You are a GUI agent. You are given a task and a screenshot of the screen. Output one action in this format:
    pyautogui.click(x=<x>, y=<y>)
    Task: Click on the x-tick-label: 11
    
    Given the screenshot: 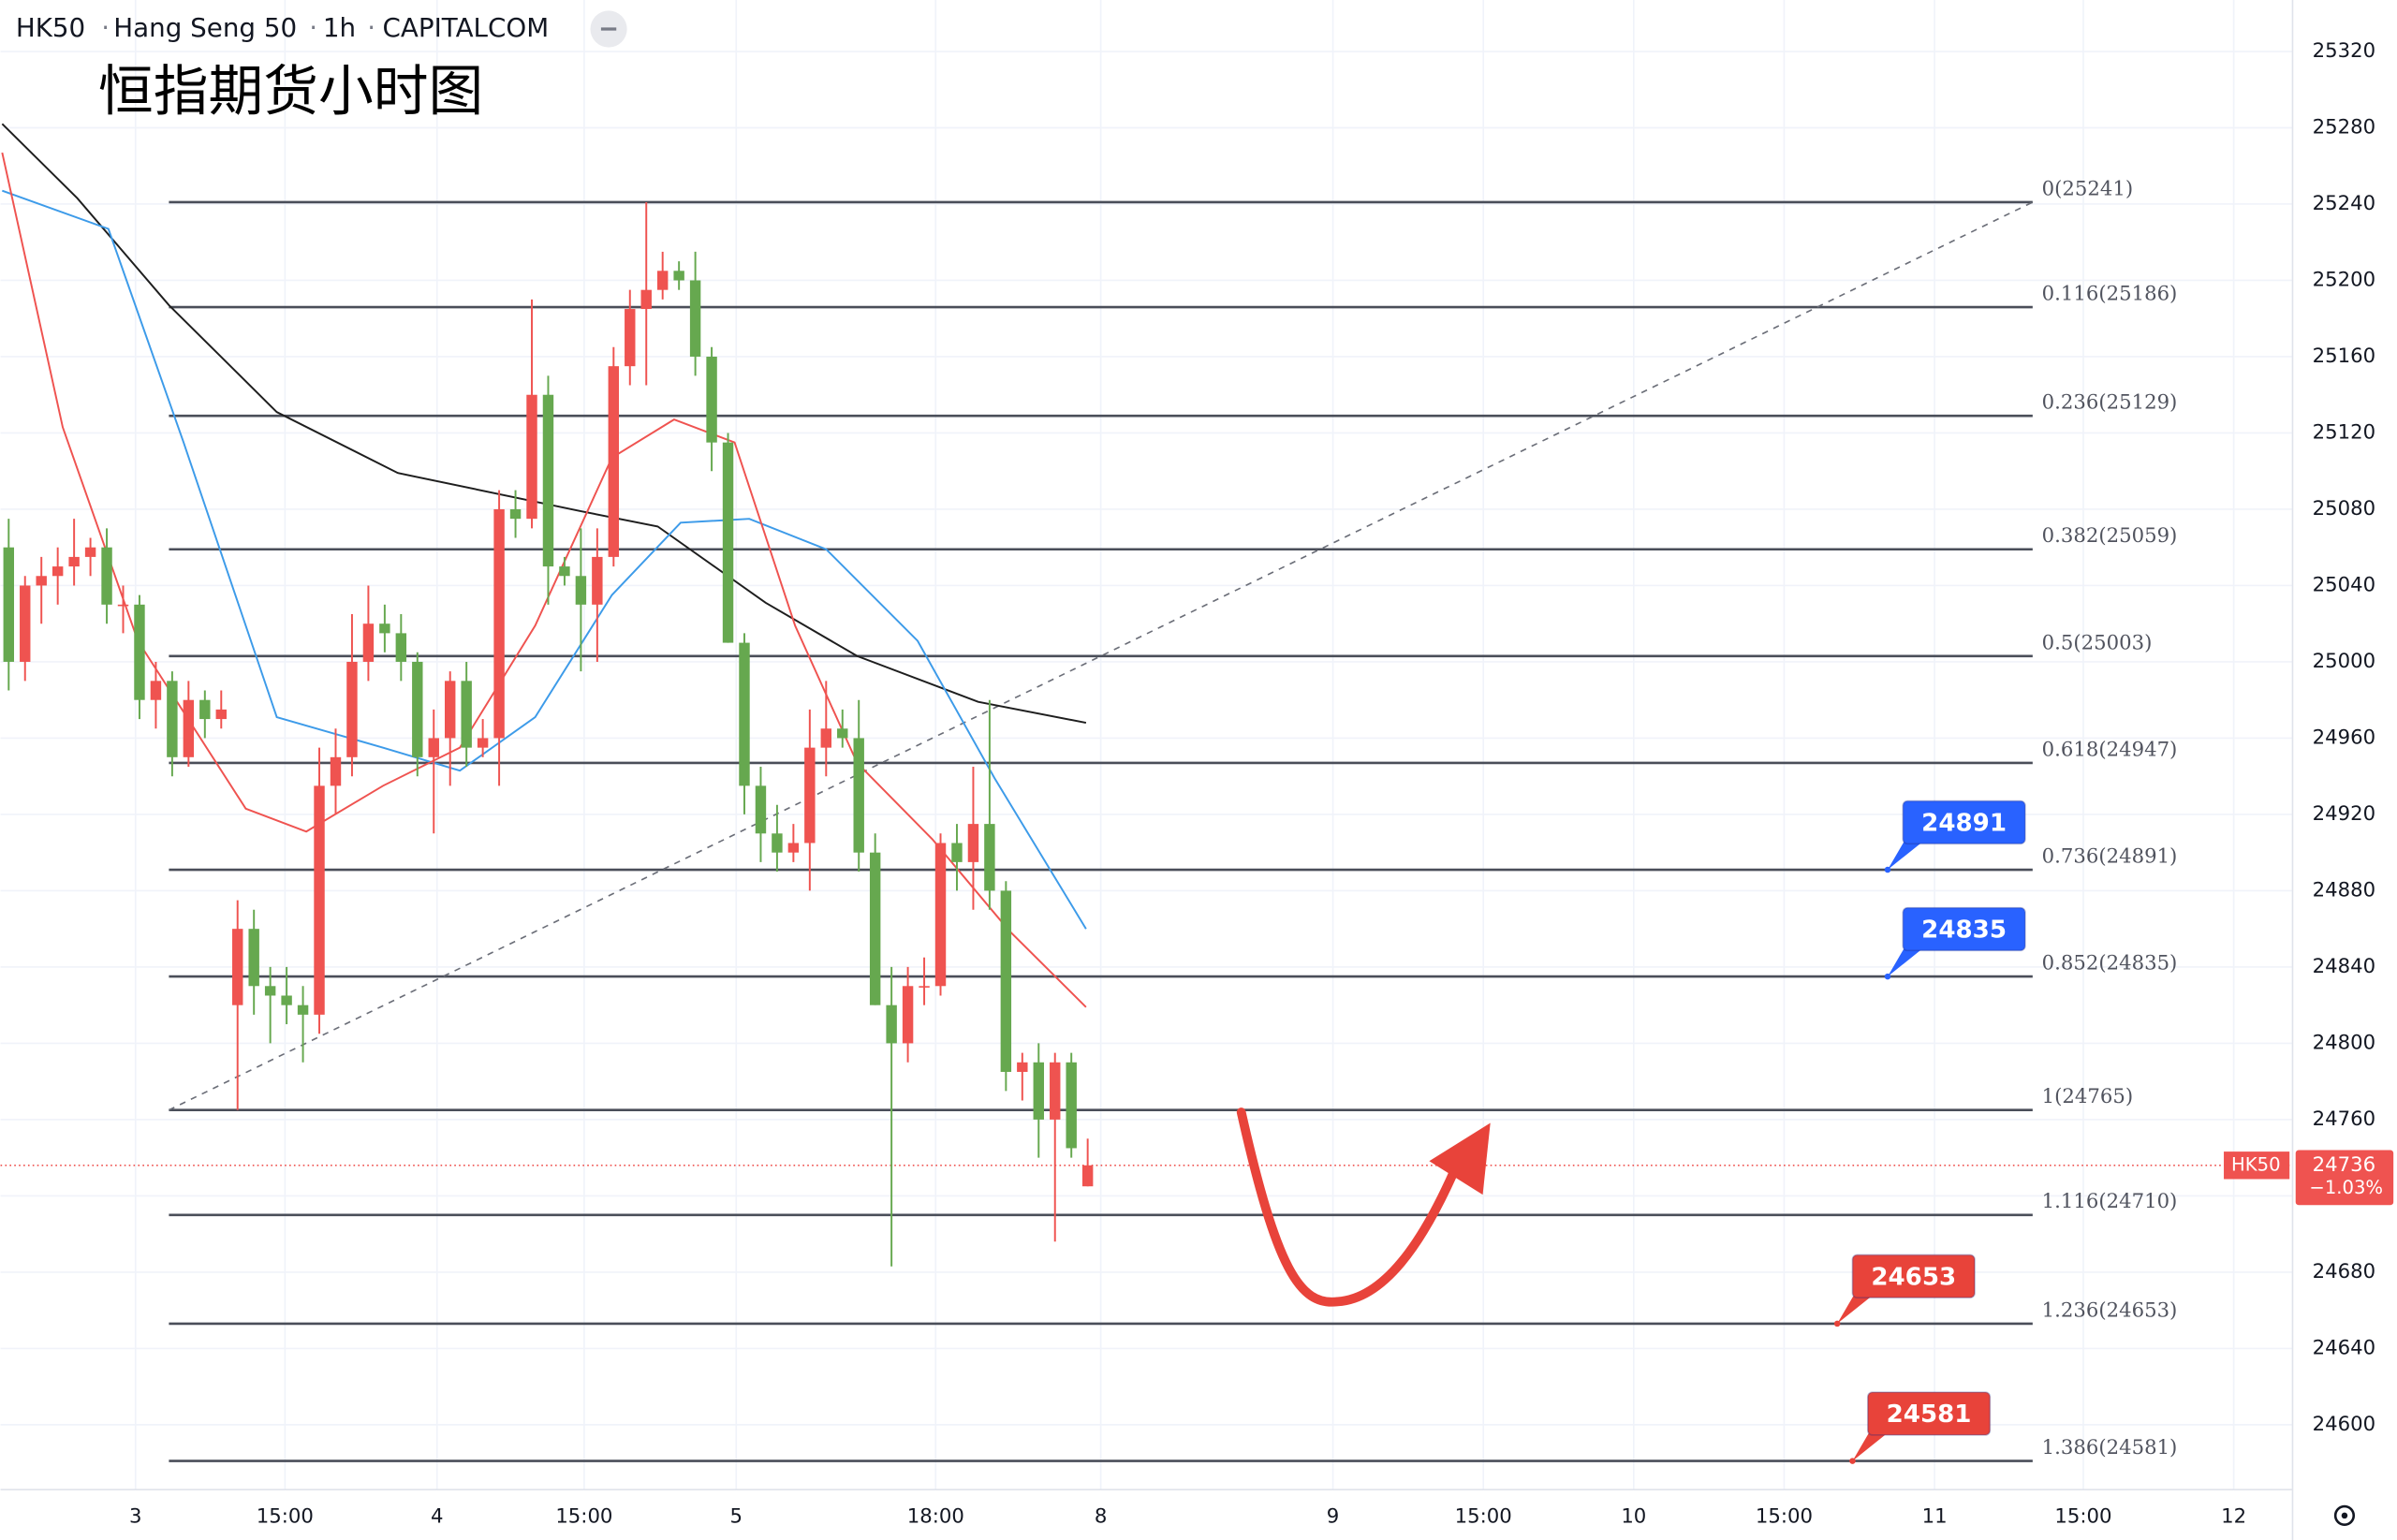 What is the action you would take?
    pyautogui.click(x=1935, y=1517)
    